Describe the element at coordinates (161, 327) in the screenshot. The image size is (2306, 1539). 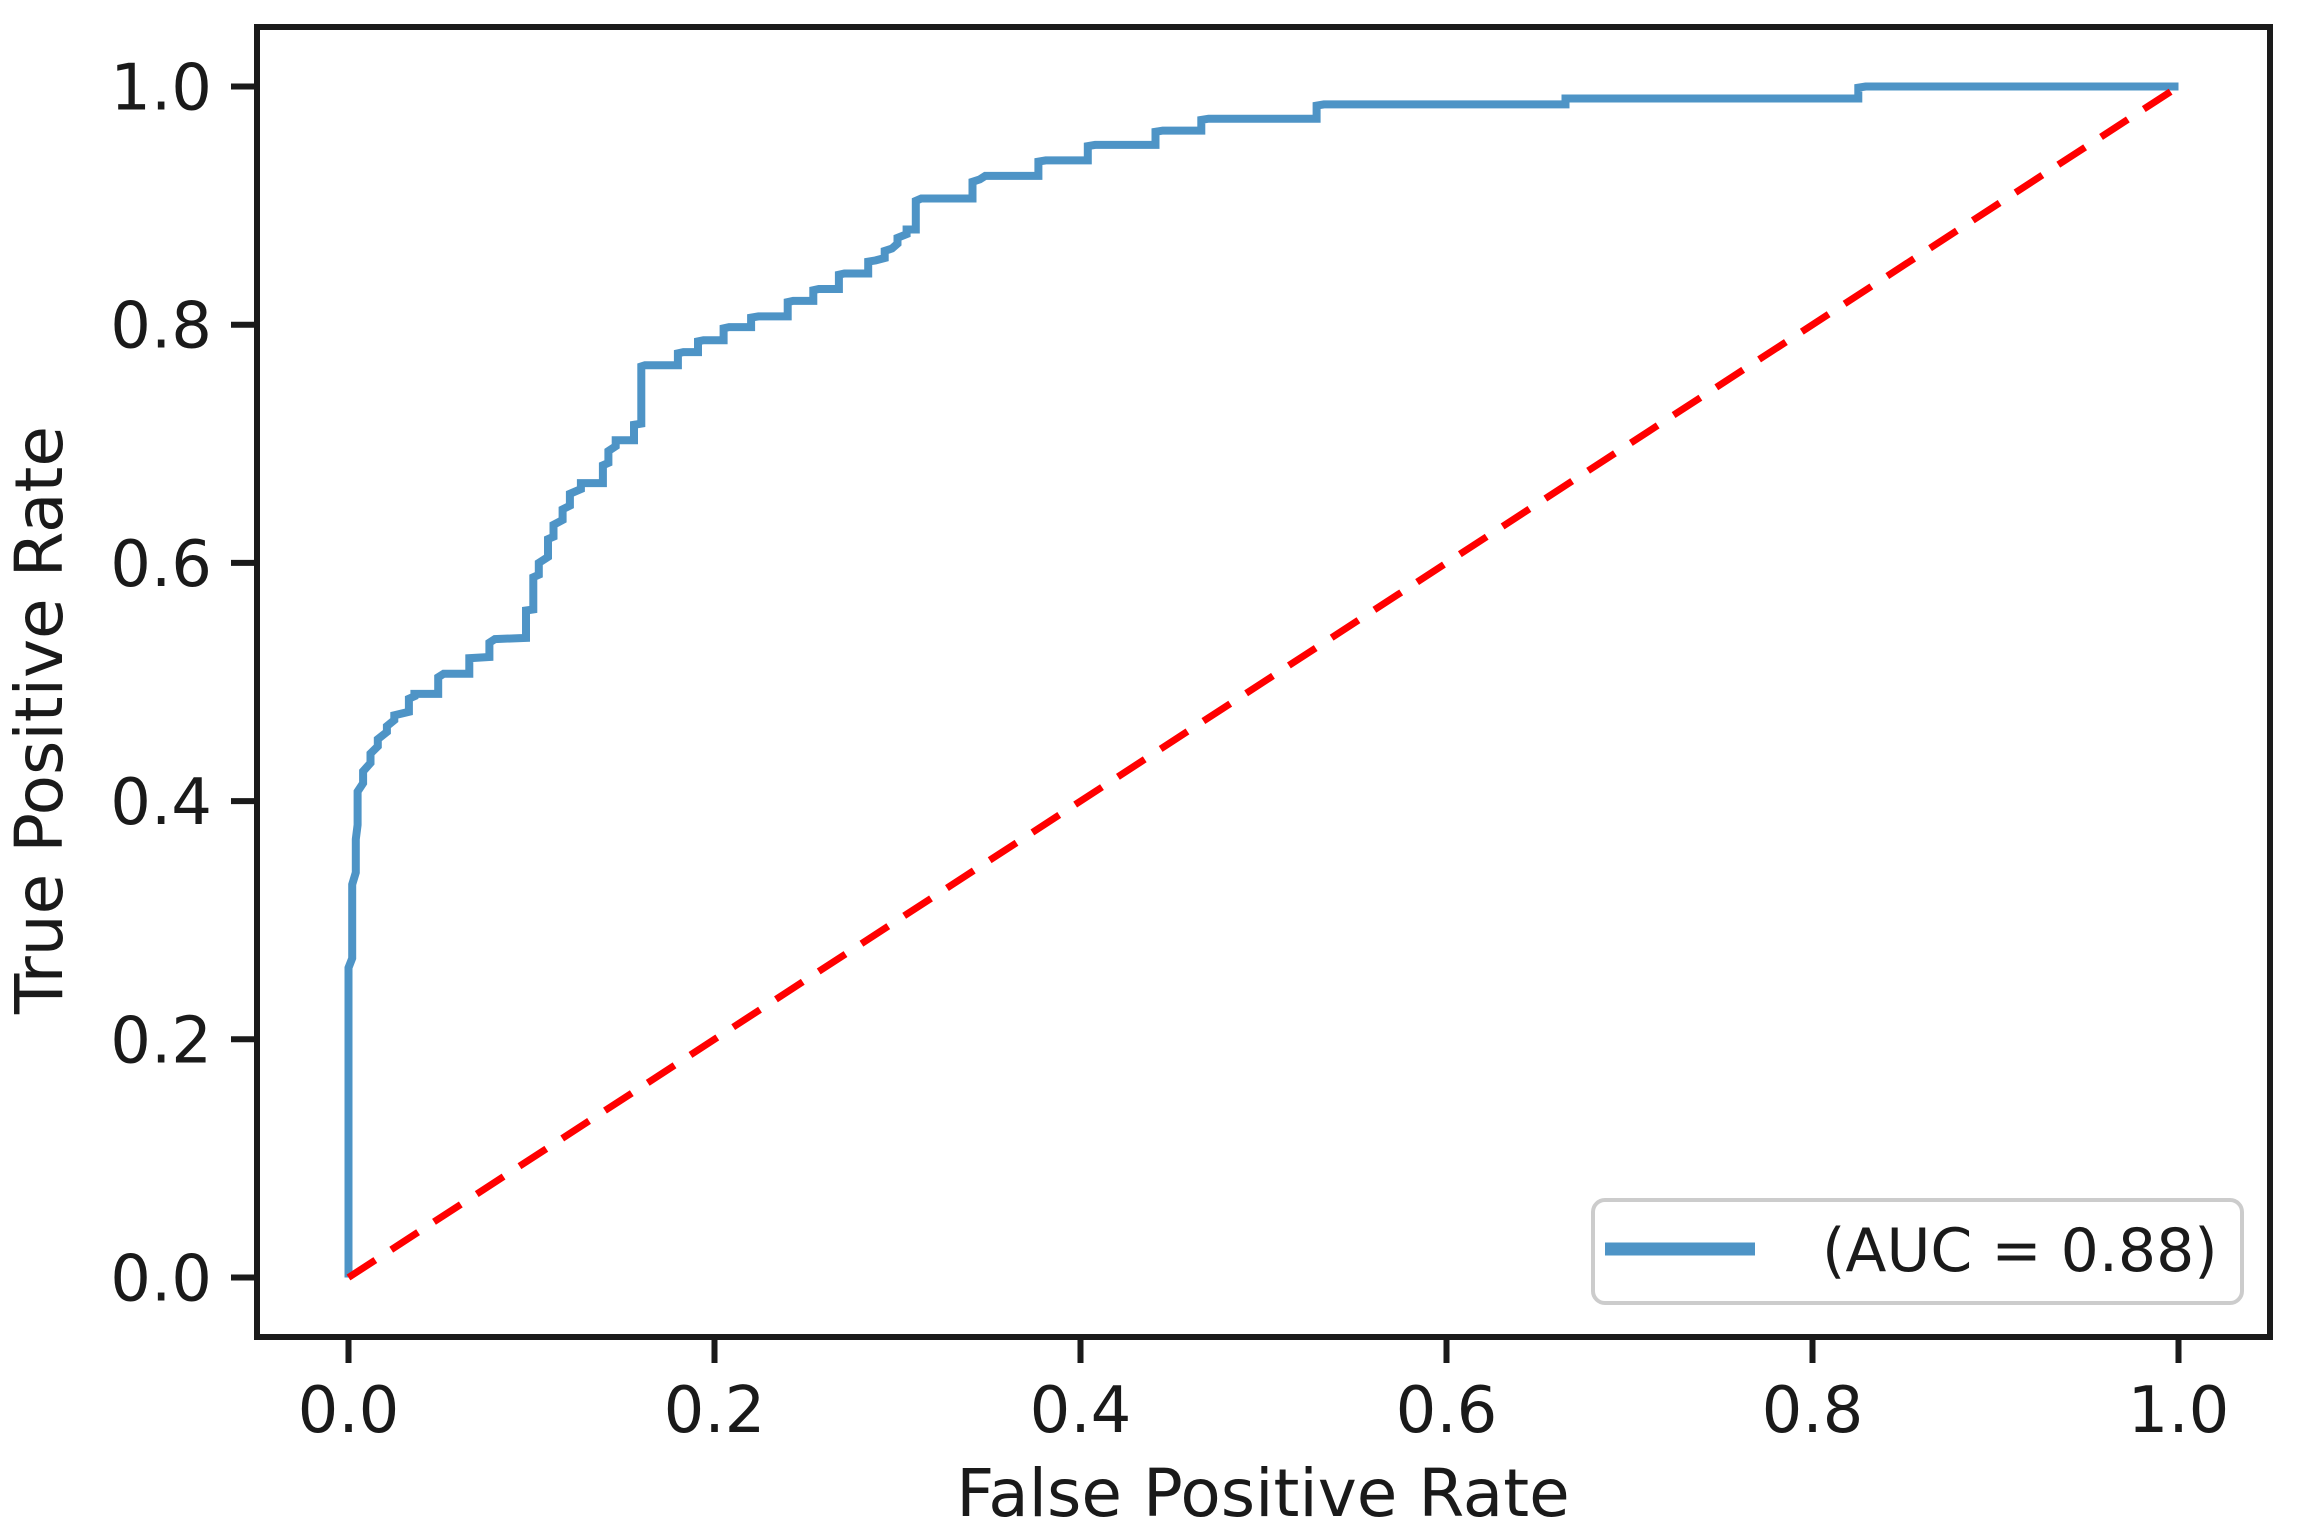
I see `y-tick-label: 0.8` at that location.